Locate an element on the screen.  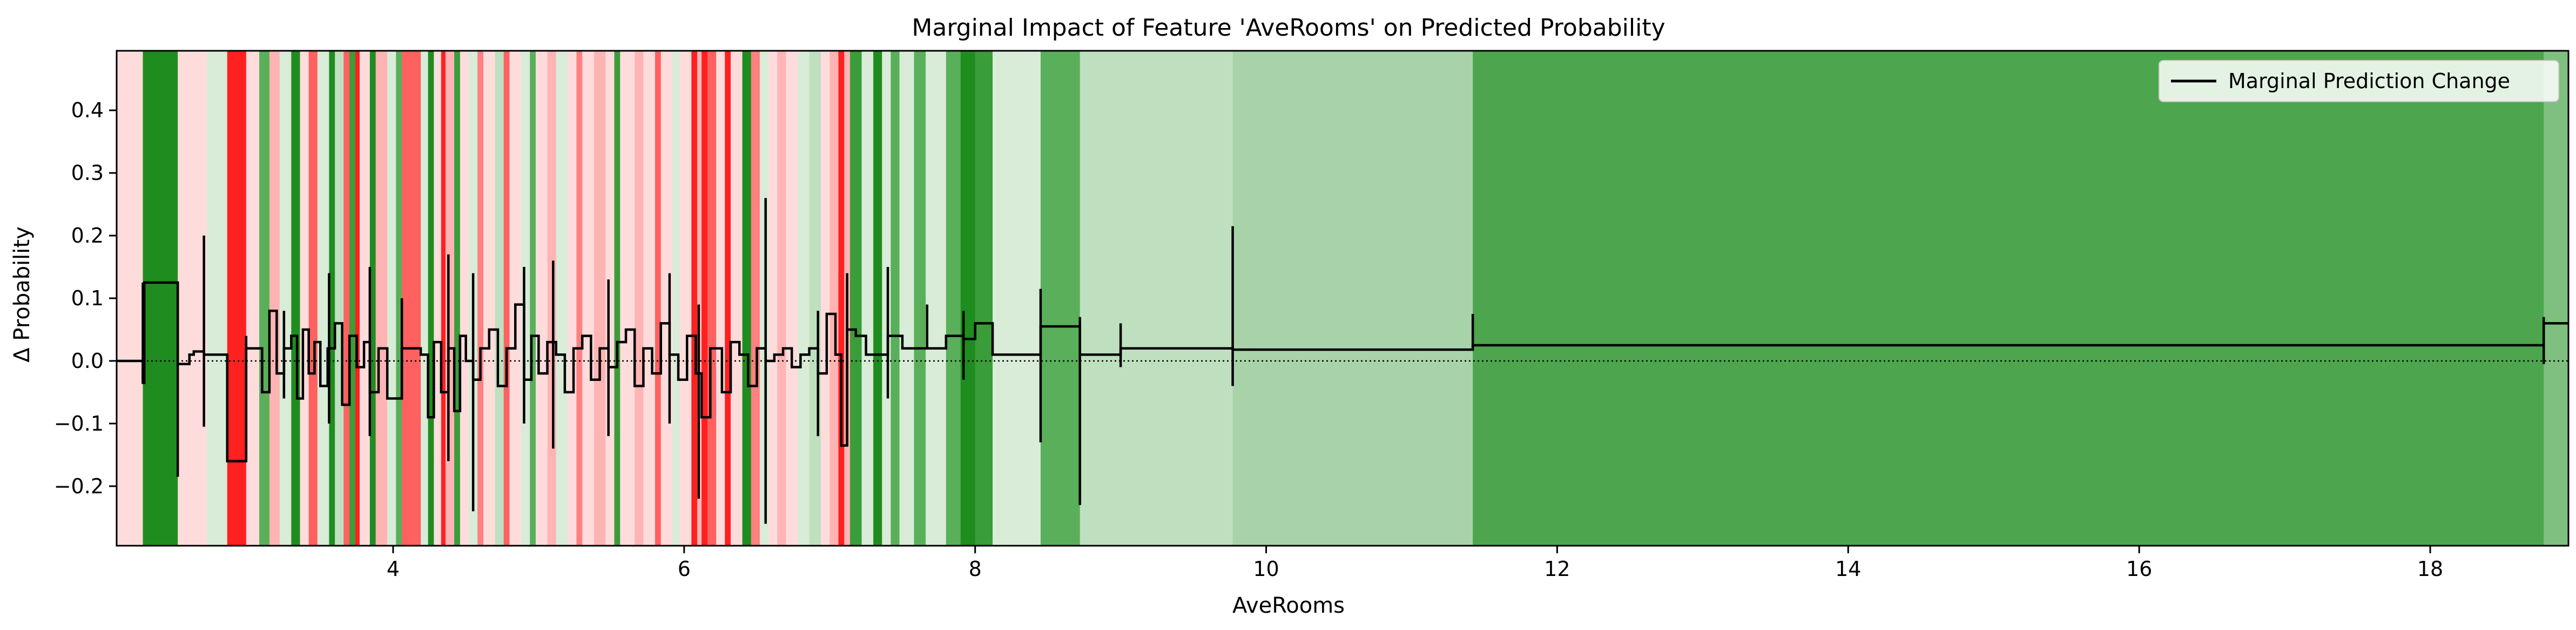
y-tick-label-6: 0.4 is located at coordinates (87, 110).